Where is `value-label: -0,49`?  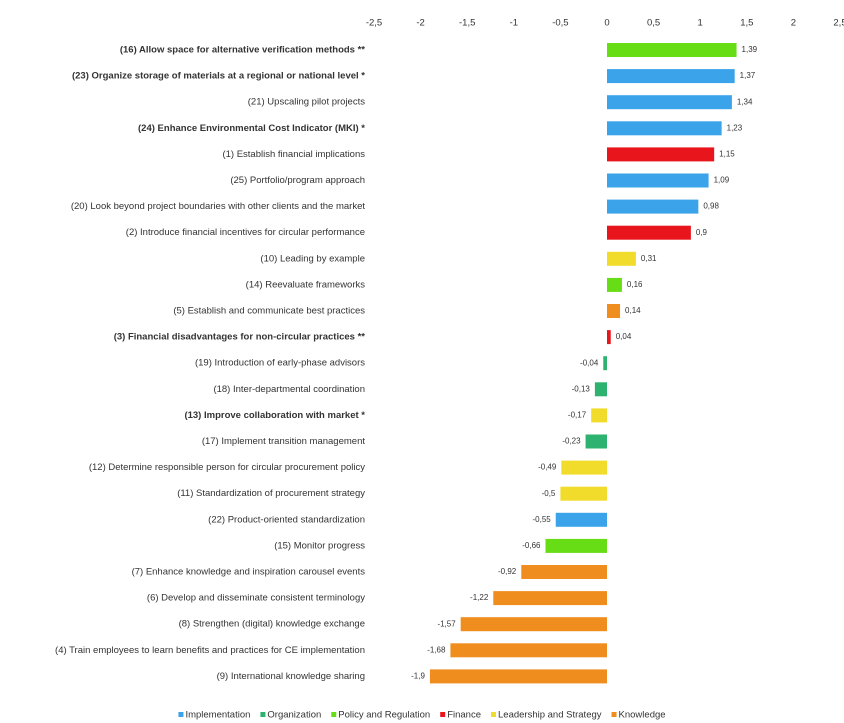
value-label: -0,49 is located at coordinates (547, 467).